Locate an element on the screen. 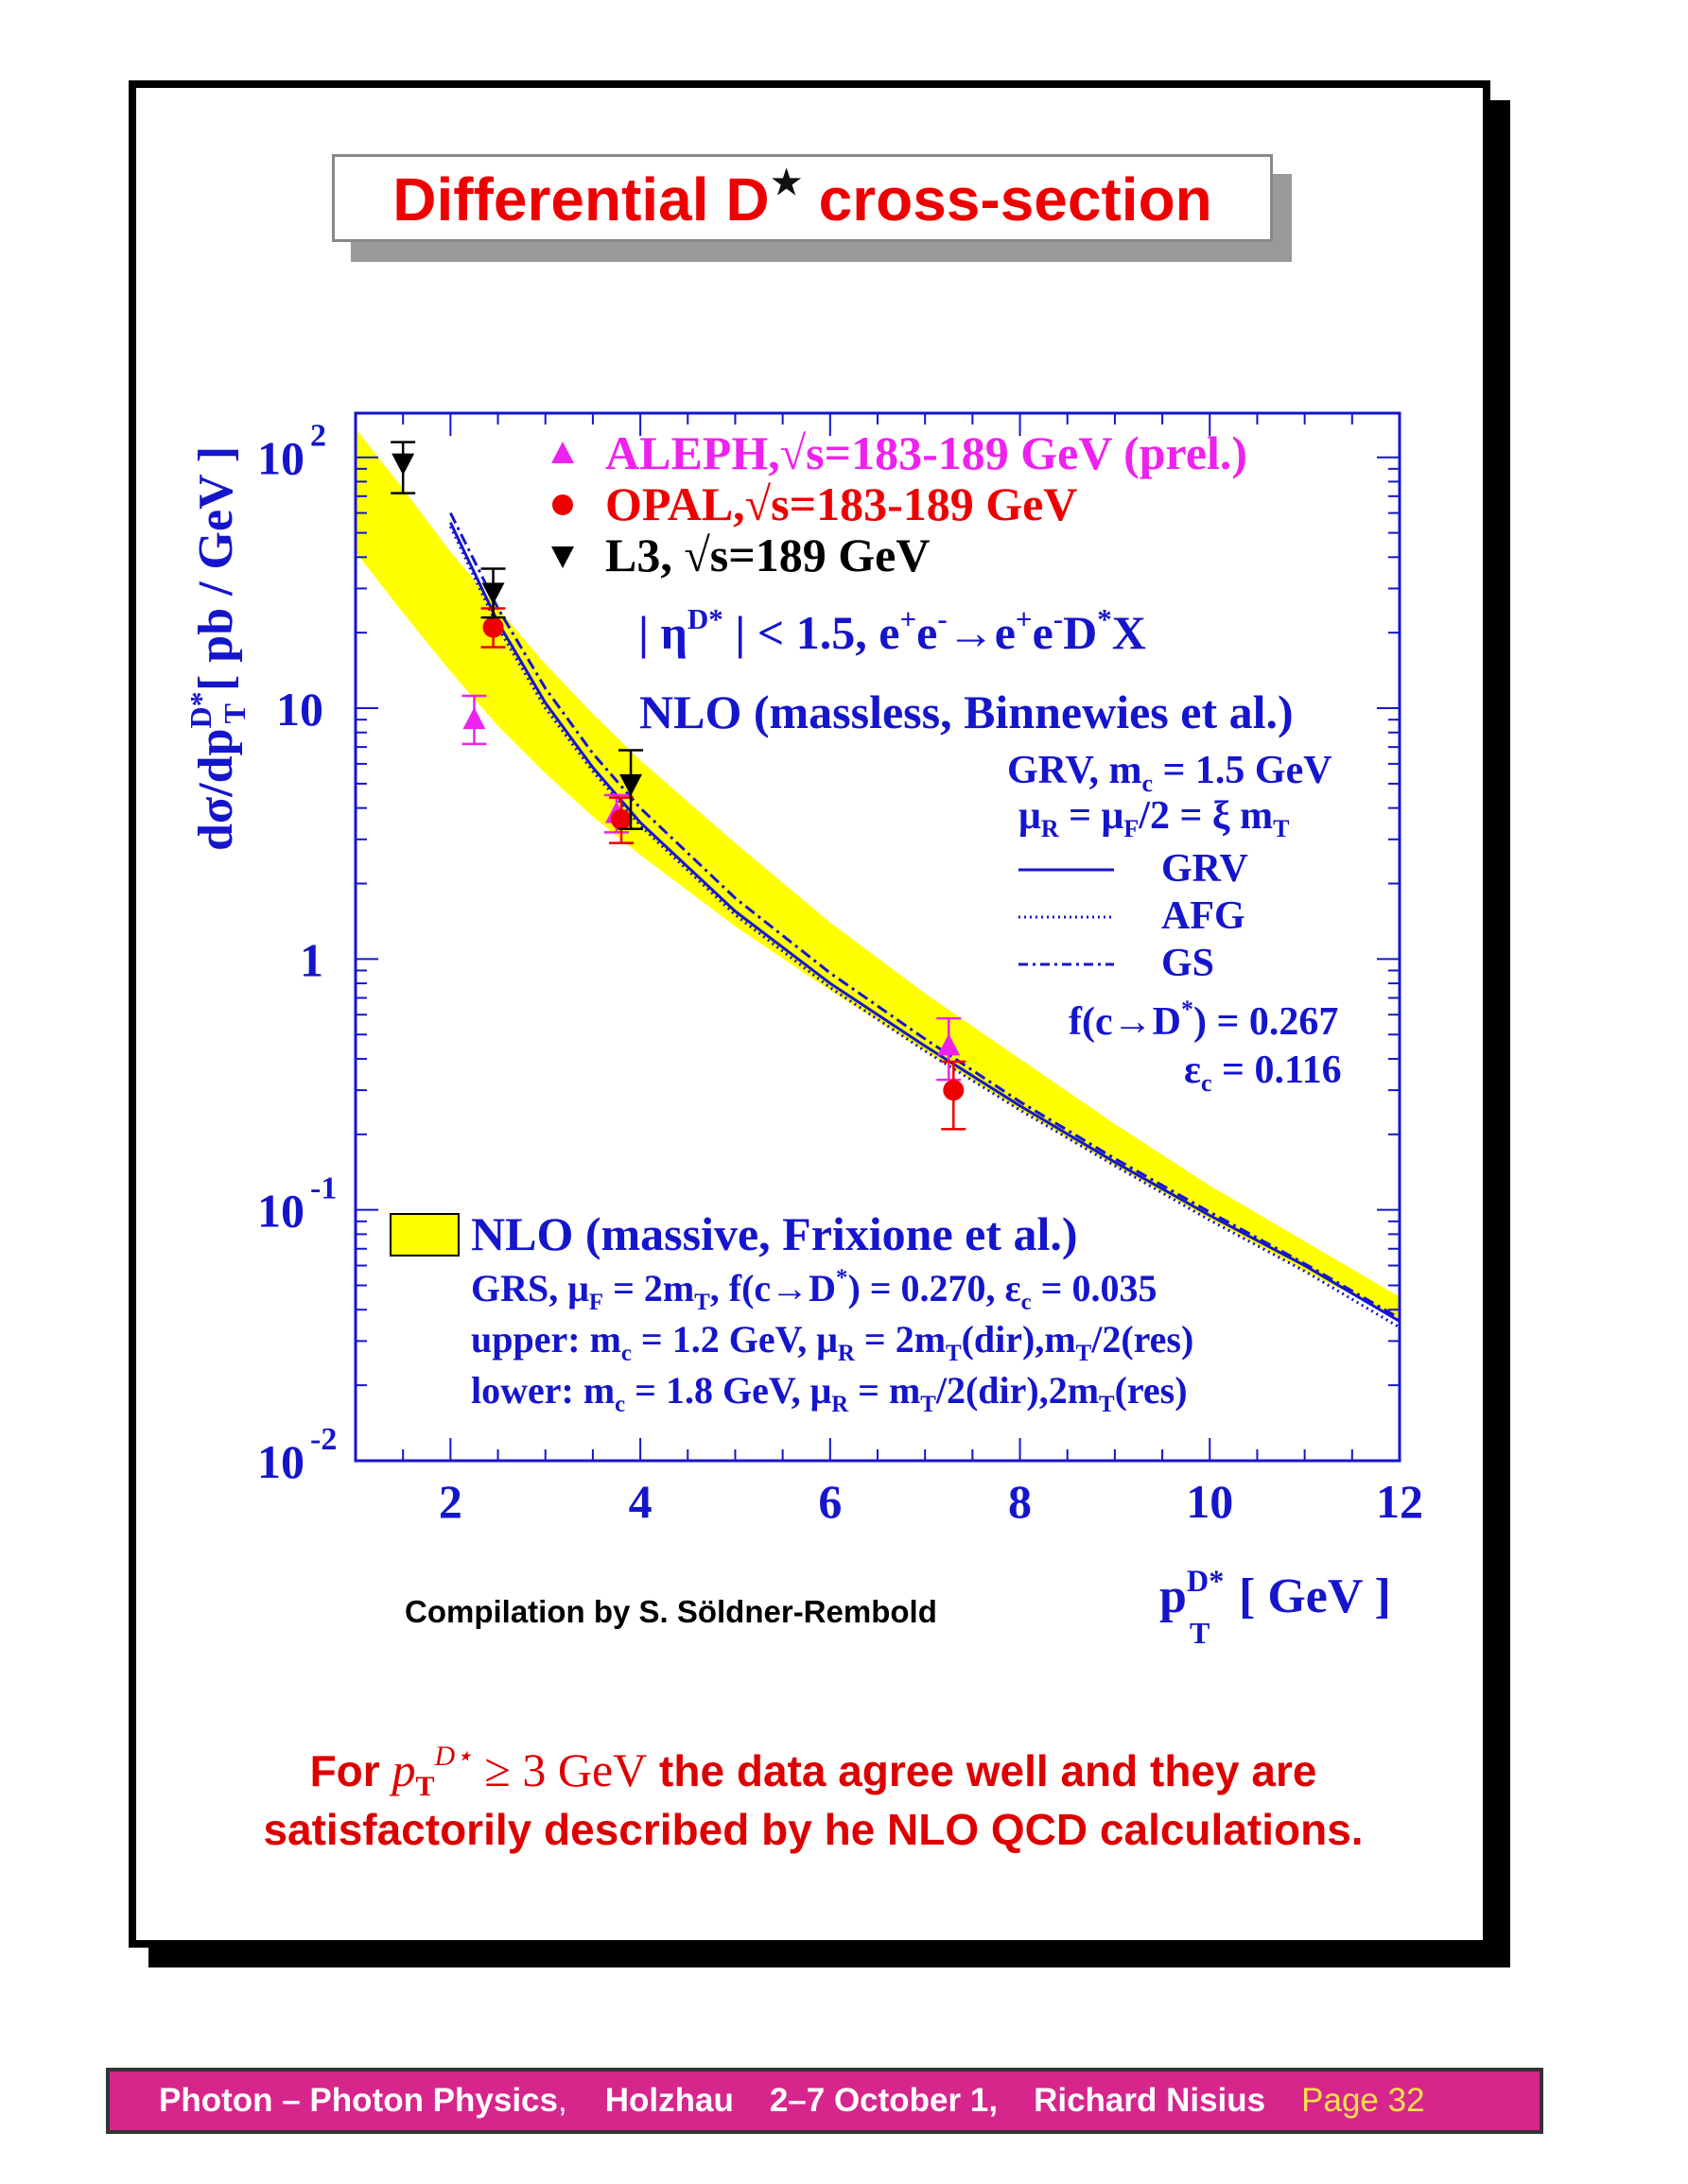 Image resolution: width=1688 pixels, height=2184 pixels. cut-text-part: + is located at coordinates (1024, 618).